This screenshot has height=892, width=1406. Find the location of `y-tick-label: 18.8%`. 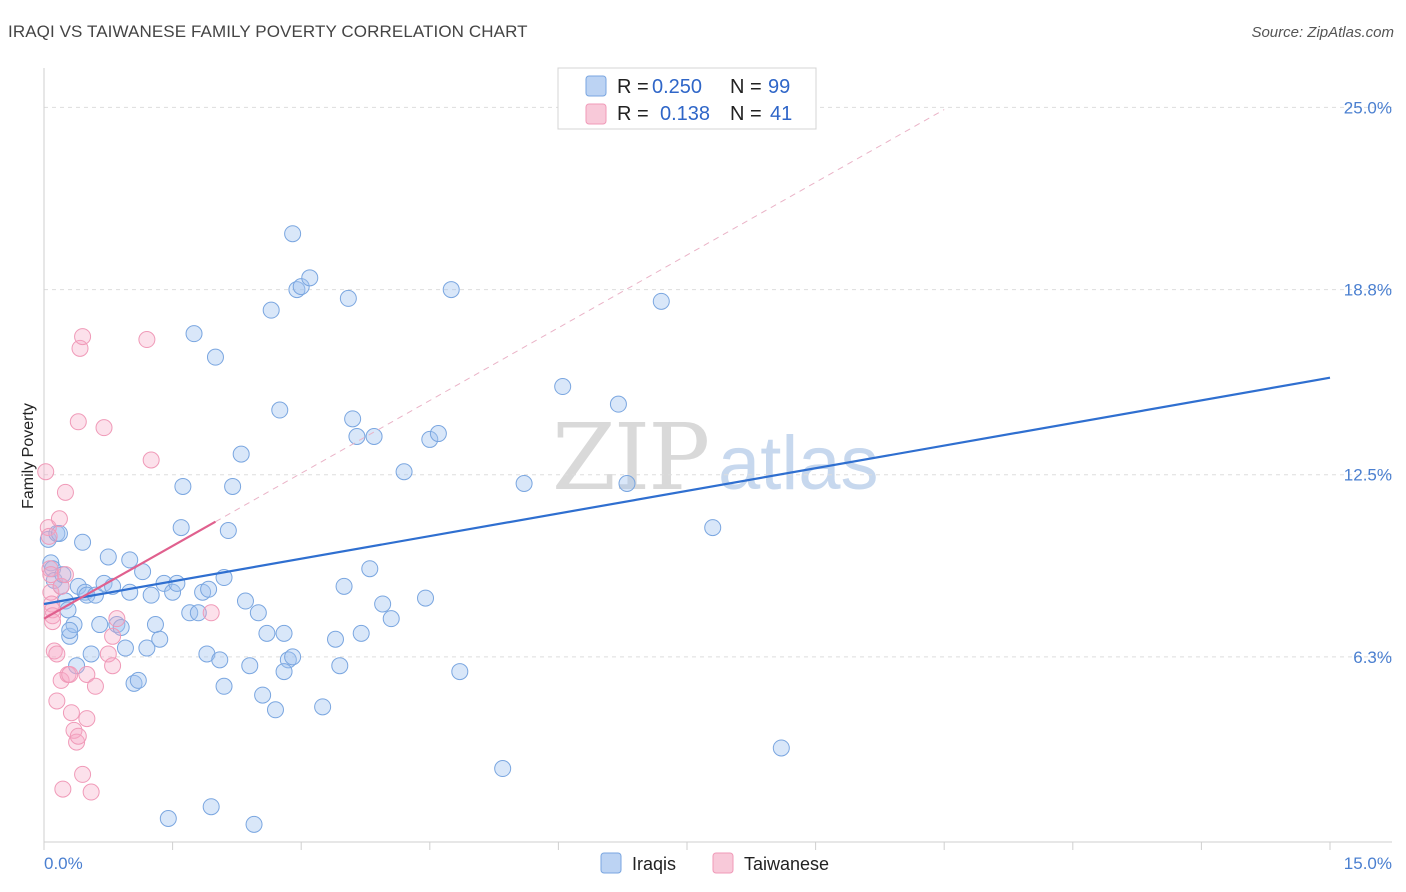

y-tick-label: 18.8% is located at coordinates (1368, 290).